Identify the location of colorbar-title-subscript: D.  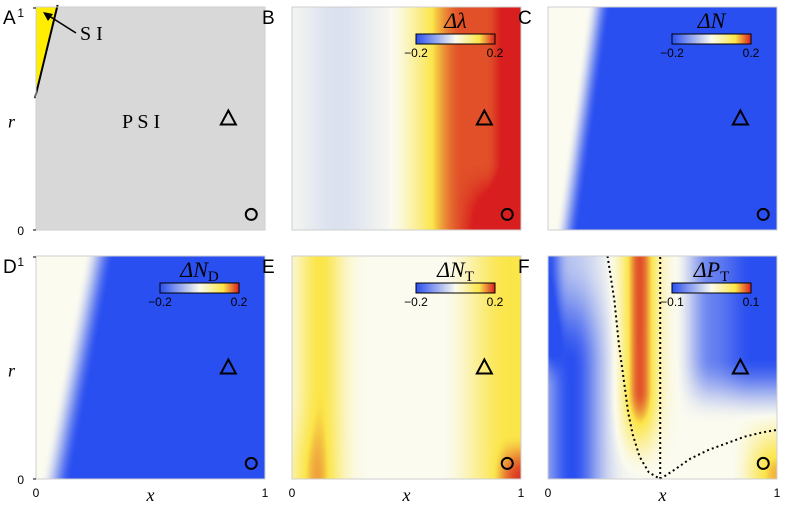
(213, 277).